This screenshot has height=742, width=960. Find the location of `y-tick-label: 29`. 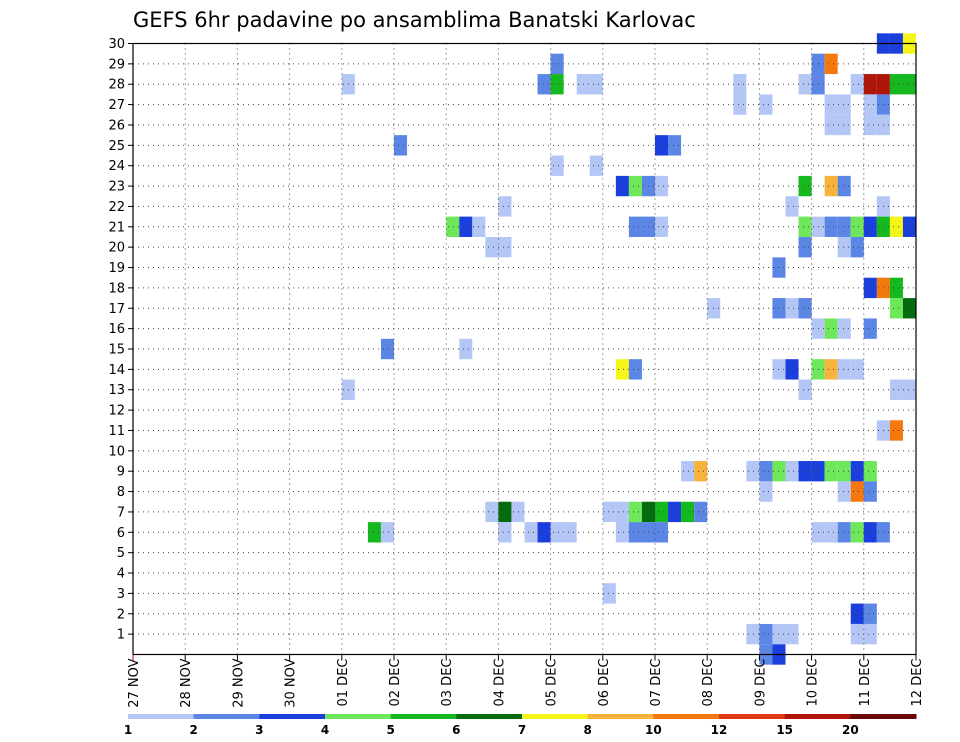

y-tick-label: 29 is located at coordinates (116, 64).